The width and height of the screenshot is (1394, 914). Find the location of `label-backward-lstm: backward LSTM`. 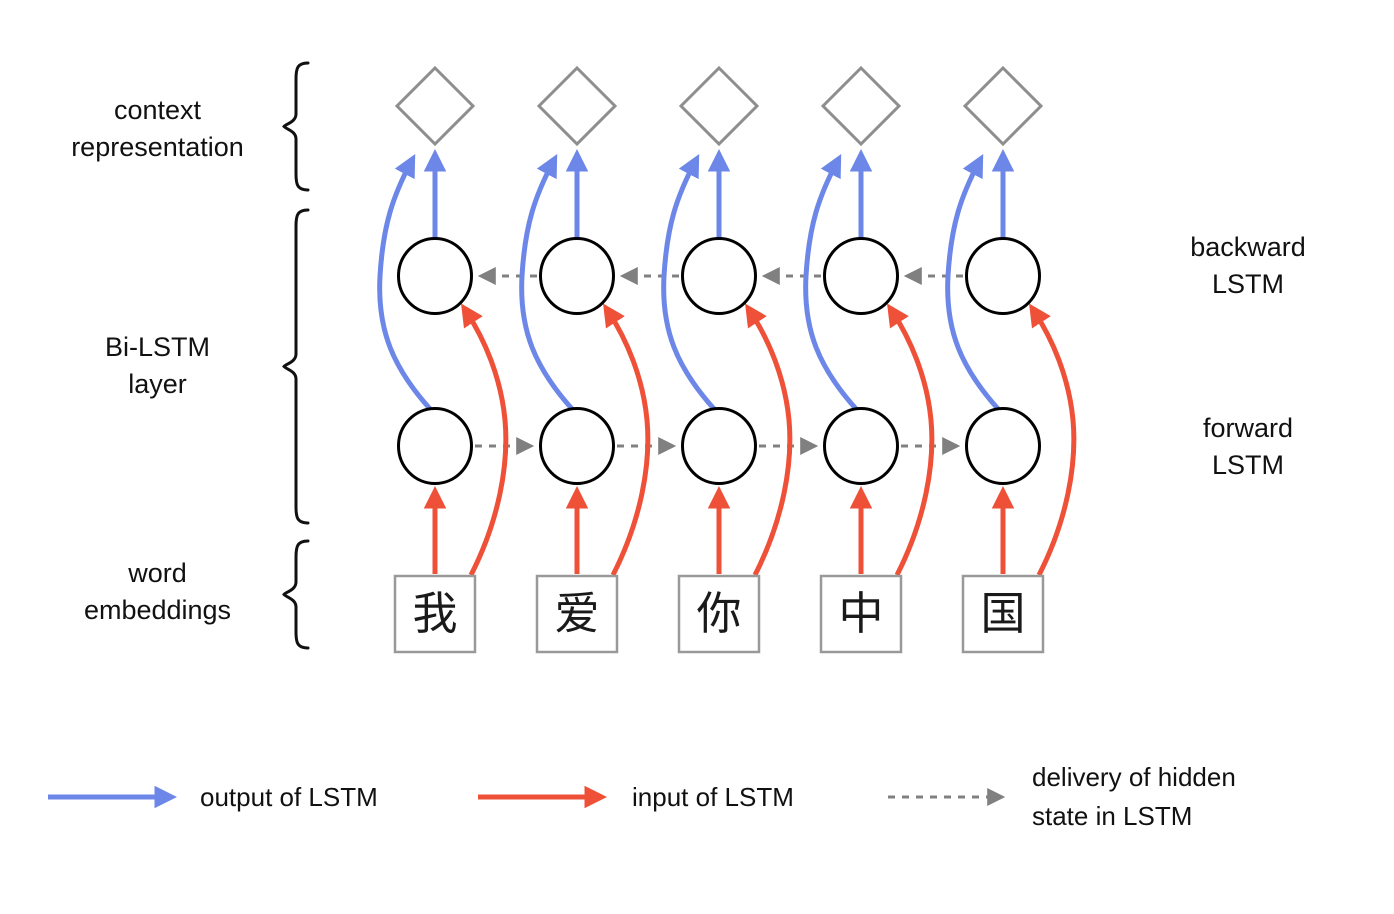

label-backward-lstm: backward LSTM is located at coordinates (1248, 266).